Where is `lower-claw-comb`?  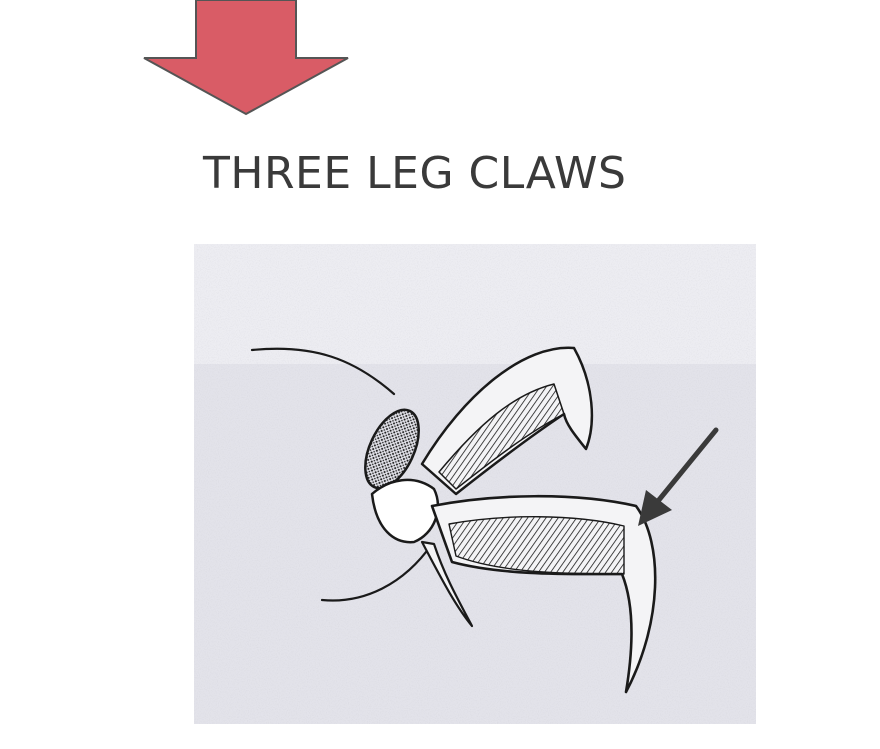
lower-claw-comb is located at coordinates (536, 545).